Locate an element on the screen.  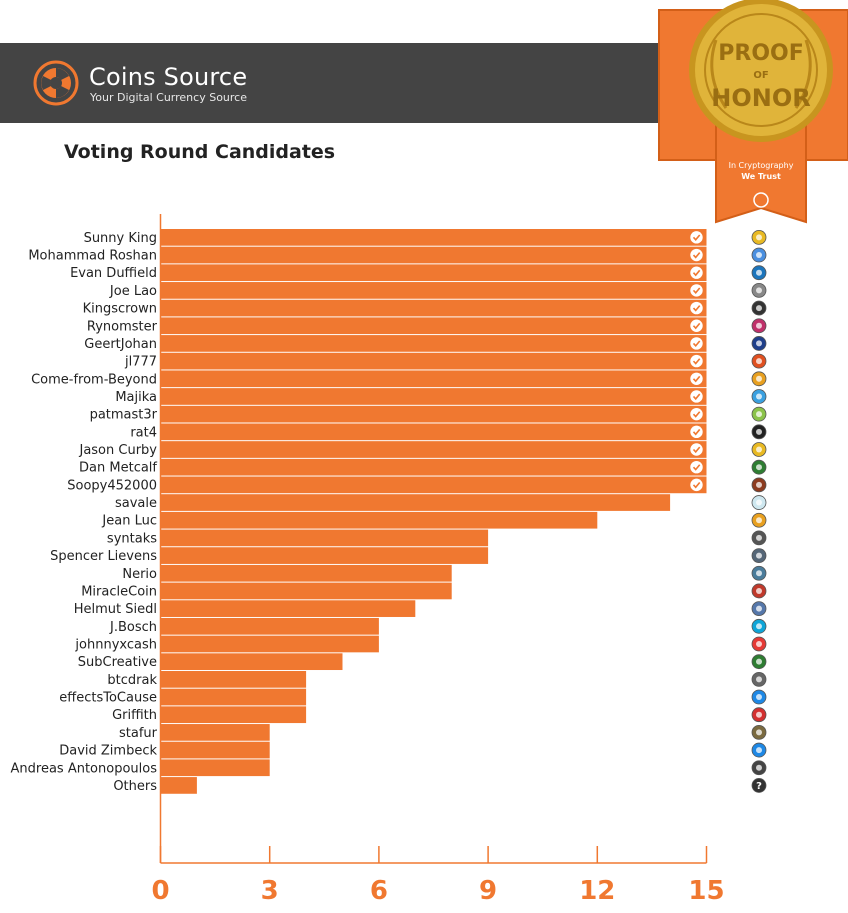
category-label: rat4 is located at coordinates (143, 432).